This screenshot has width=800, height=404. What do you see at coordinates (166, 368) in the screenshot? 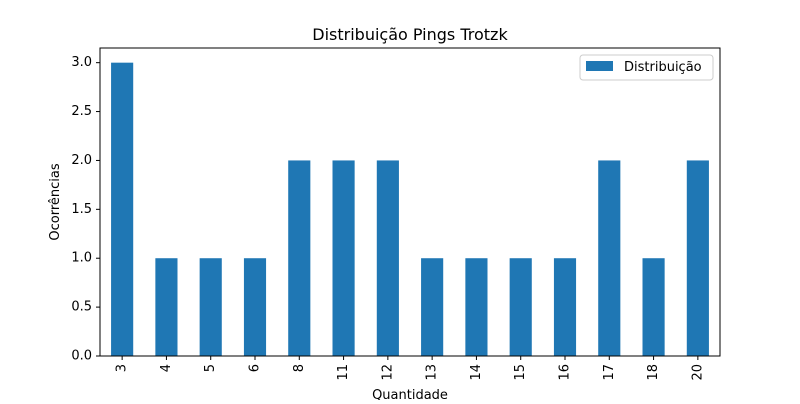
I see `x-tick-label-4: 4` at bounding box center [166, 368].